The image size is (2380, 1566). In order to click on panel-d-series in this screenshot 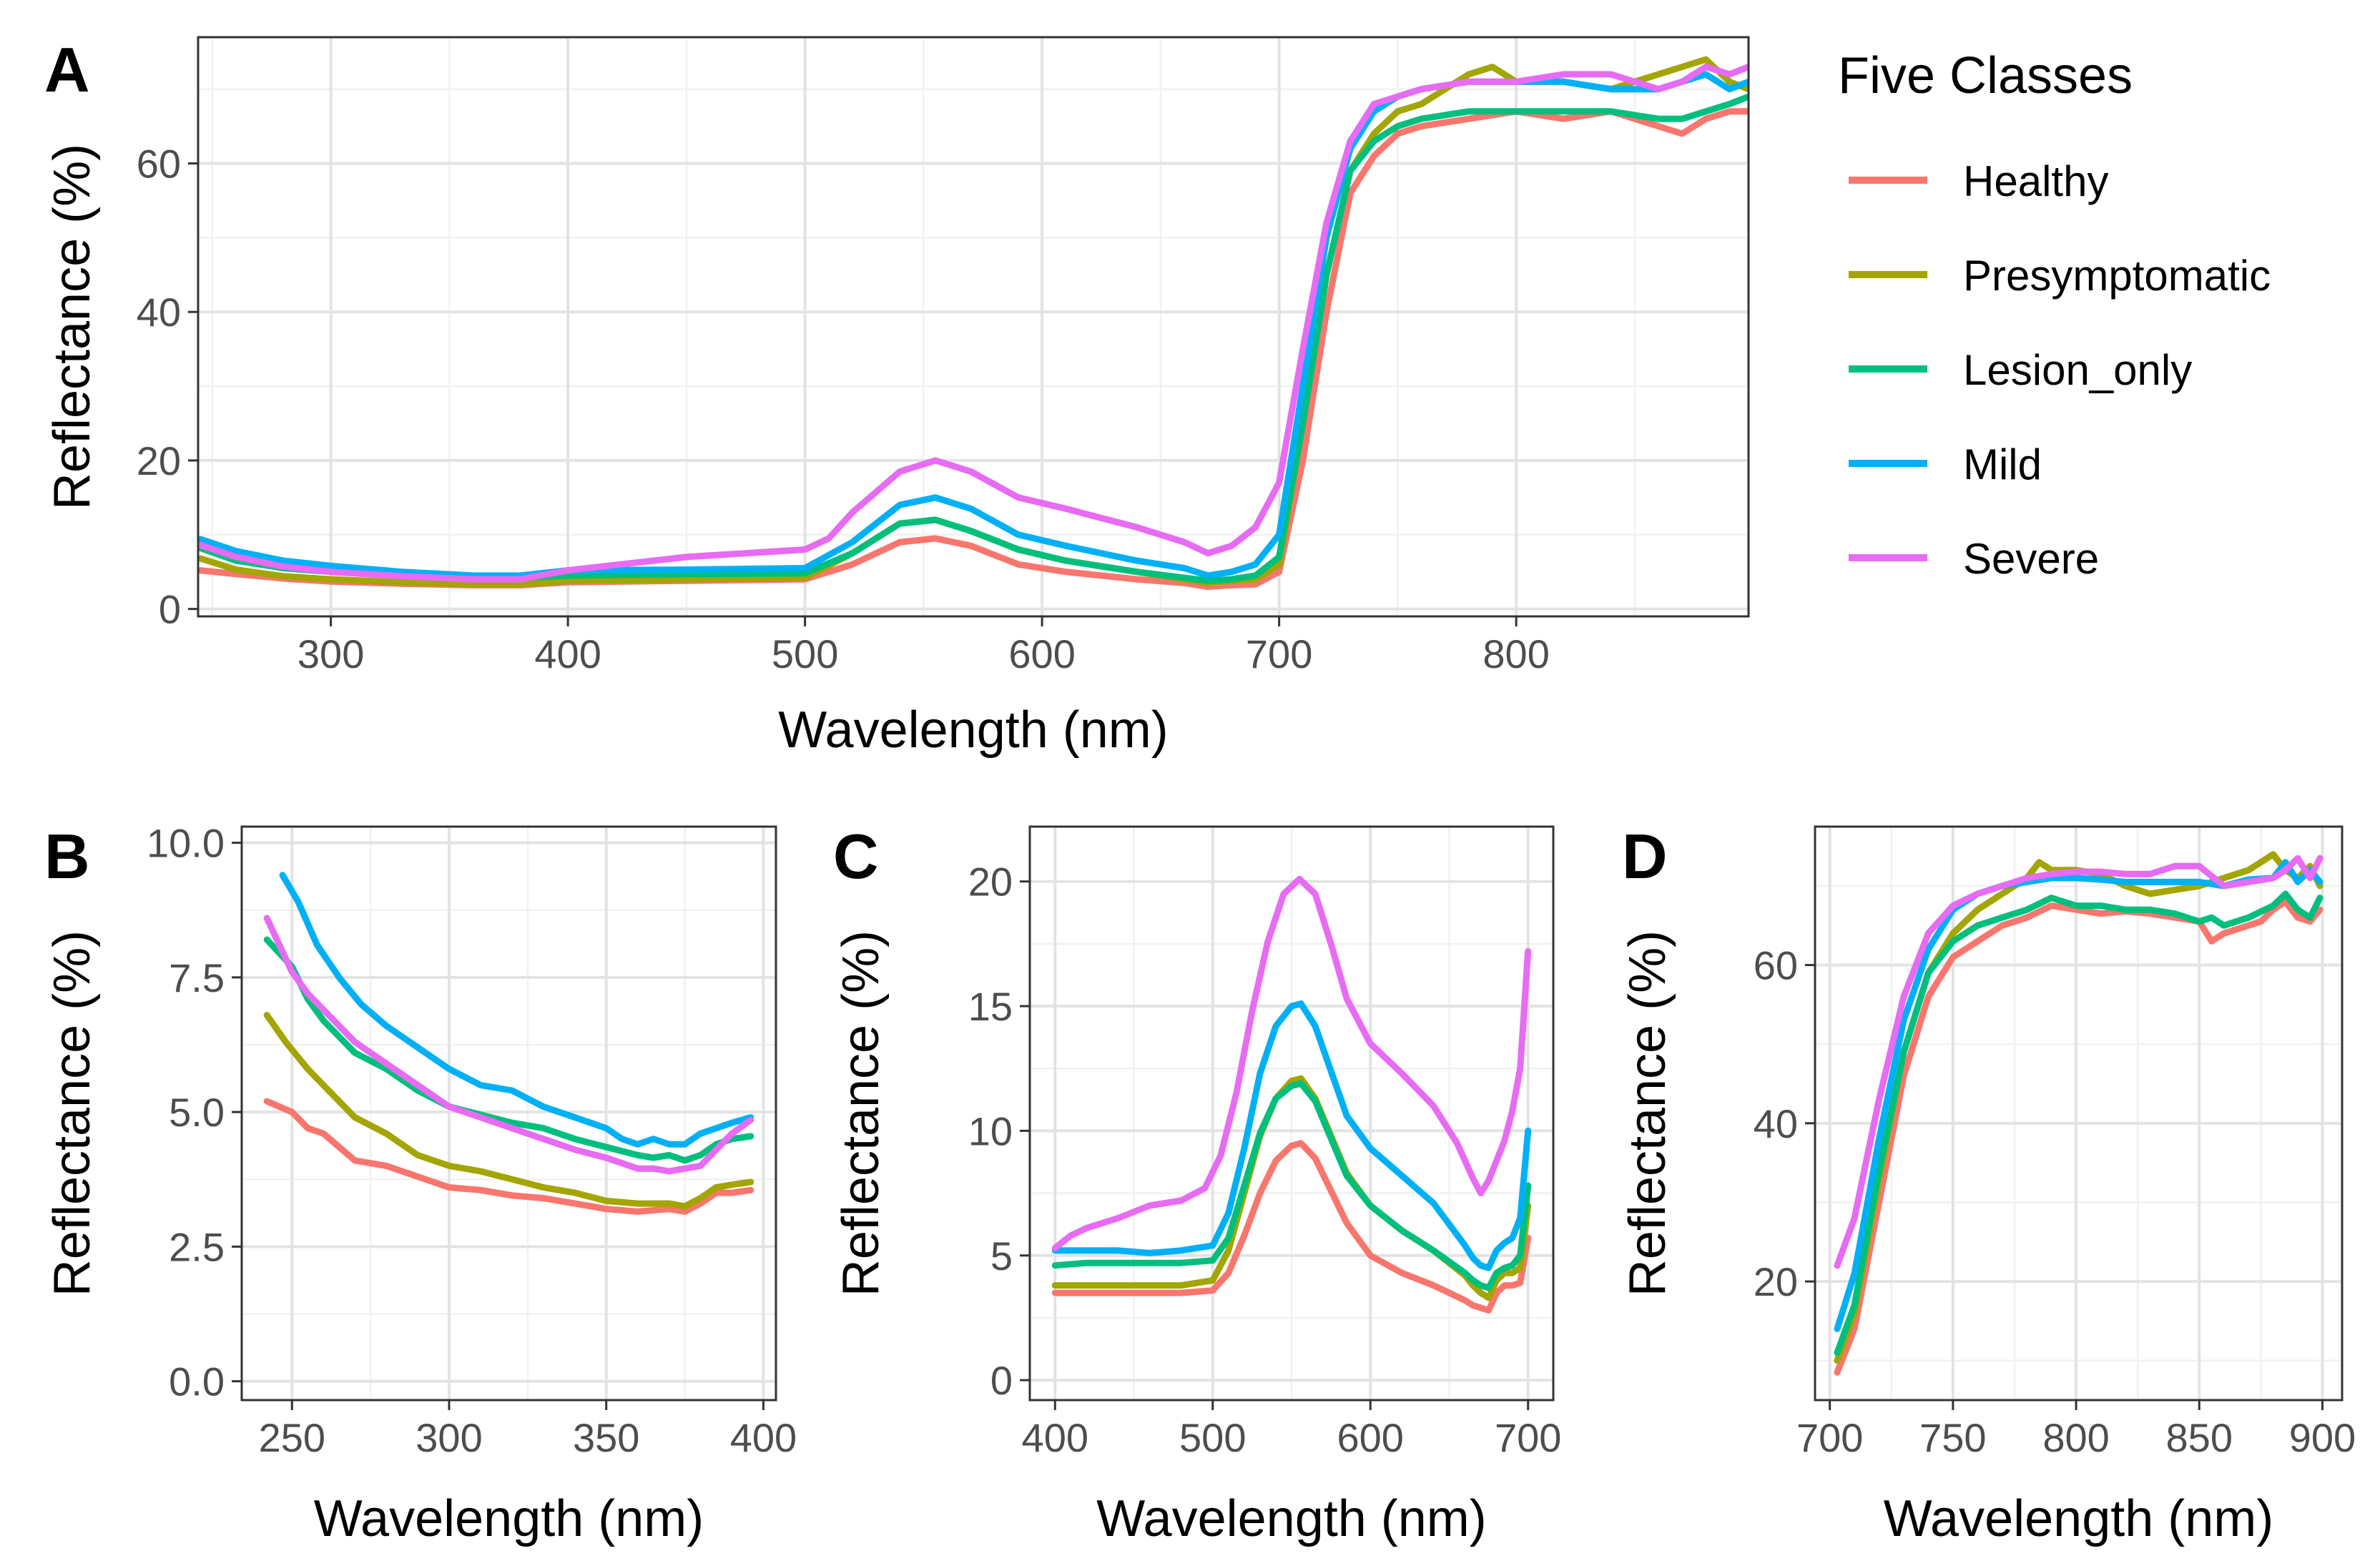, I will do `click(2079, 1113)`.